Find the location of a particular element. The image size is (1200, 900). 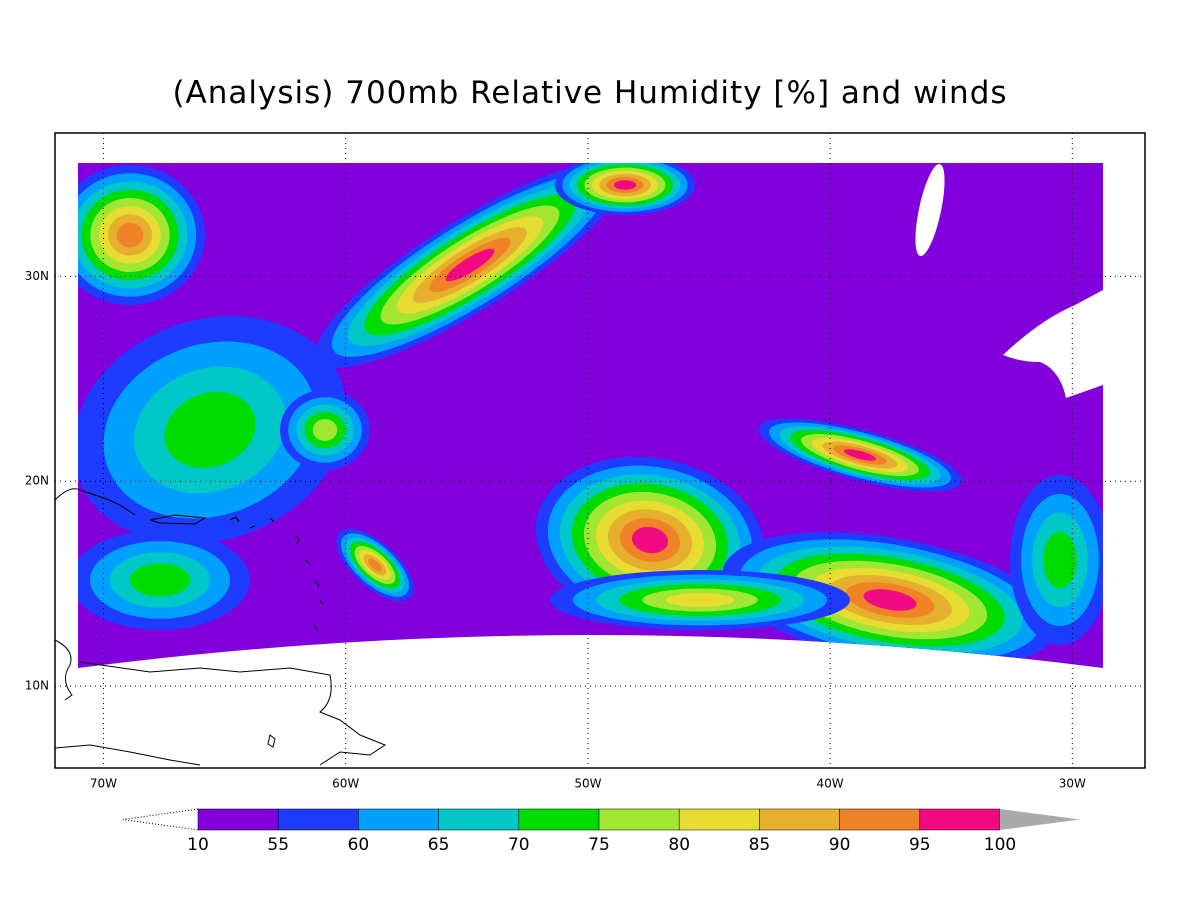

x-tick-label: 40W is located at coordinates (830, 784).